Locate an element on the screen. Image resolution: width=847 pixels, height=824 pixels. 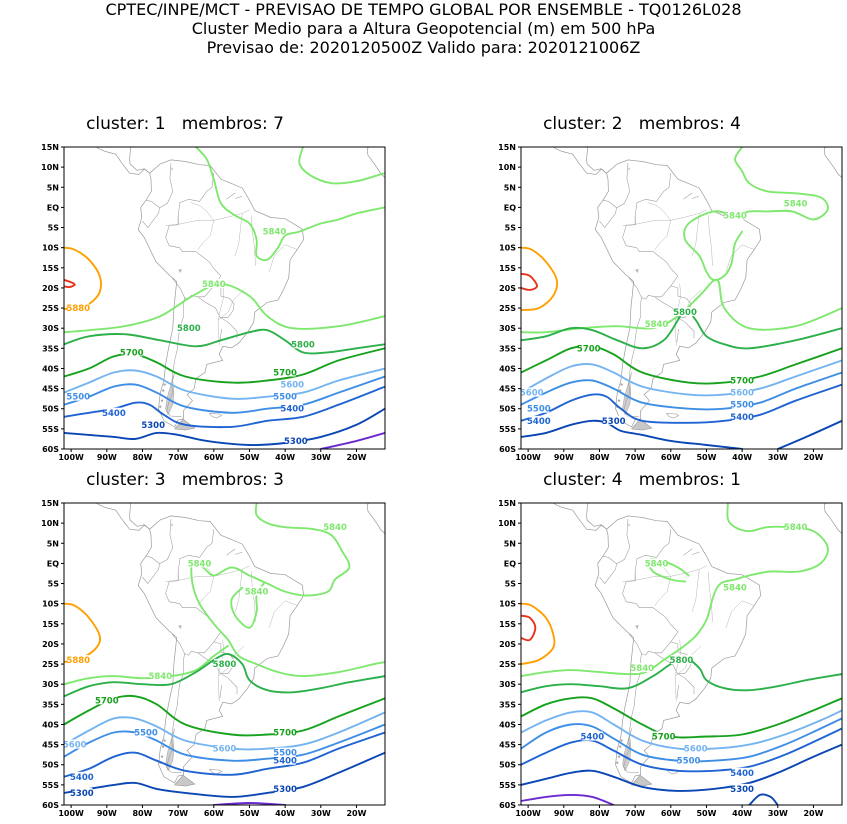
map-base is located at coordinates (681, 628).